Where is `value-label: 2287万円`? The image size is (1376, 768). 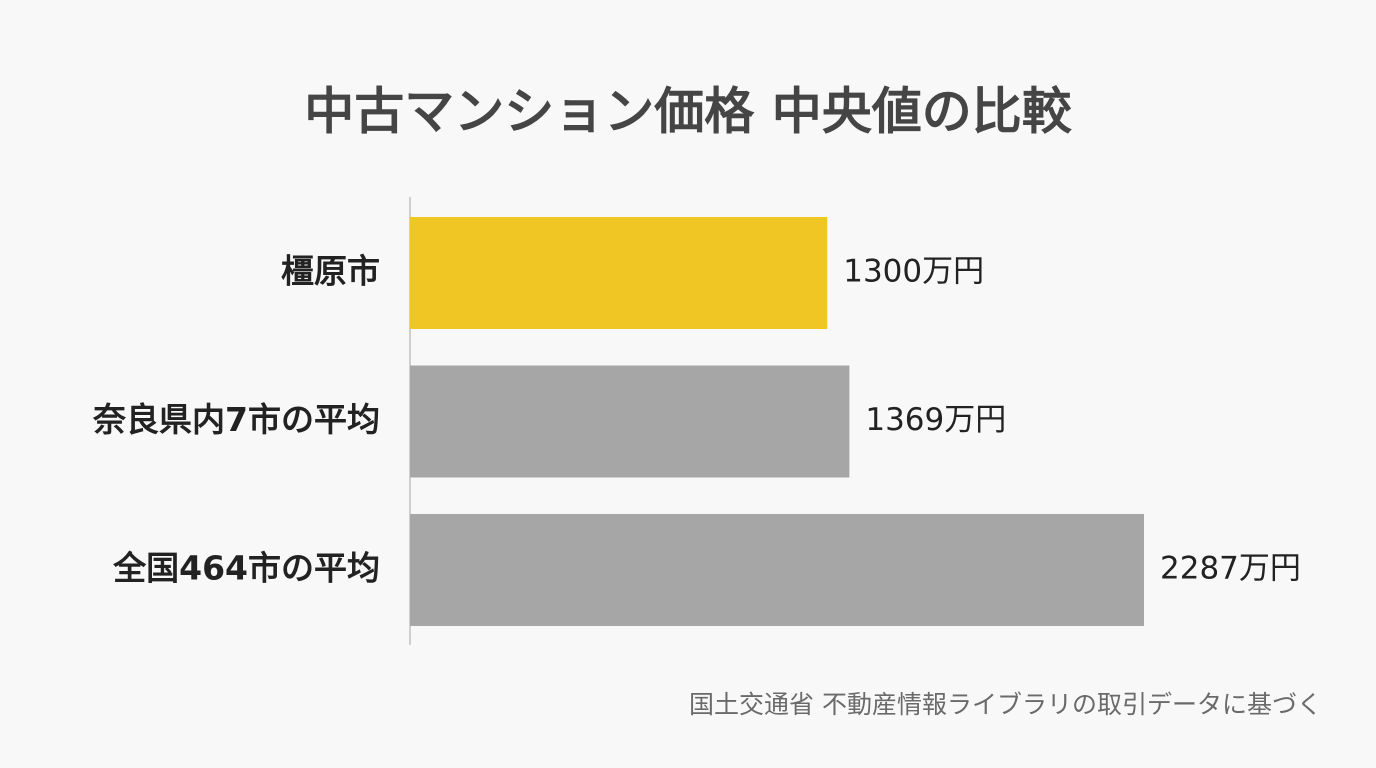
value-label: 2287万円 is located at coordinates (1230, 569).